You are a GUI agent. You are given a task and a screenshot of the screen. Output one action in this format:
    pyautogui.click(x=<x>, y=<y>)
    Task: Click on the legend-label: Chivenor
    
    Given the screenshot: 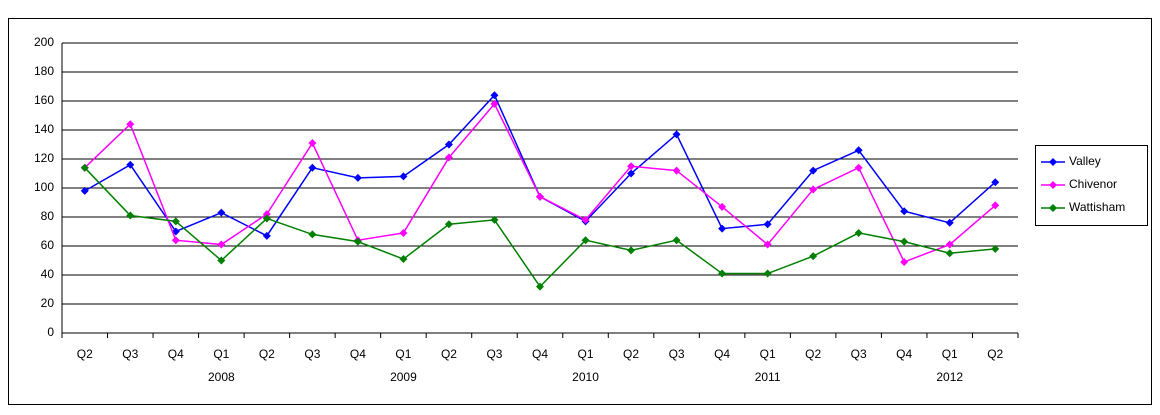 What is the action you would take?
    pyautogui.click(x=1093, y=184)
    